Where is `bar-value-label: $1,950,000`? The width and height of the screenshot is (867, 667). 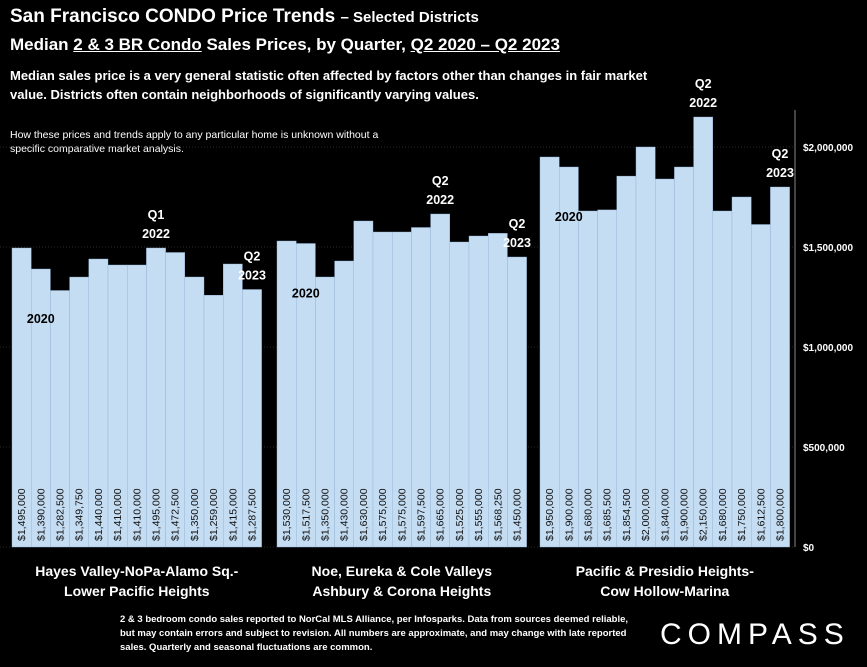
bar-value-label: $1,950,000 is located at coordinates (550, 514).